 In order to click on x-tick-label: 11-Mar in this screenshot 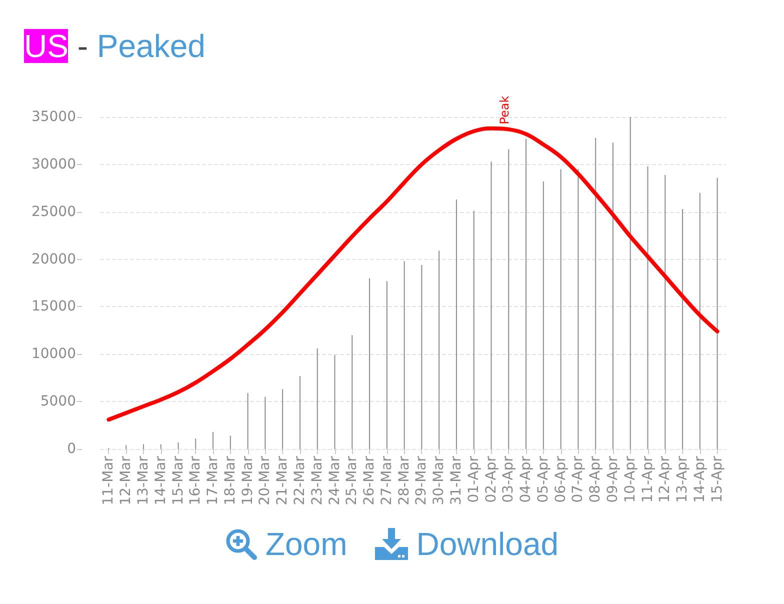, I will do `click(108, 481)`.